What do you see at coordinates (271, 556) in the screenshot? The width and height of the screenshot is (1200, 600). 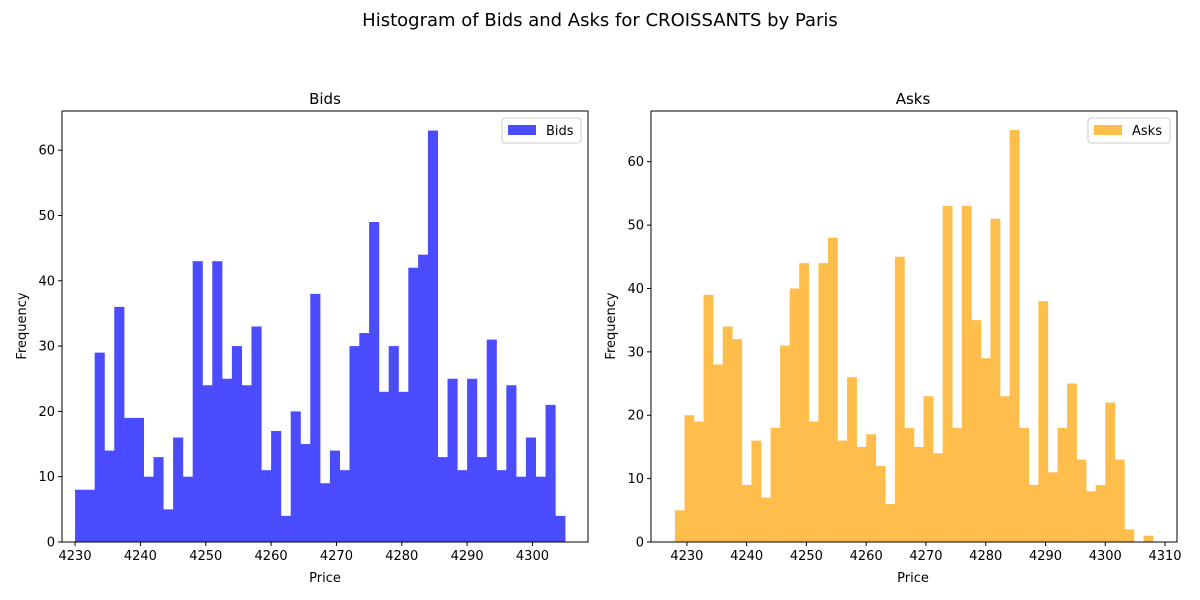 I see `bids-x-tick-label: 4260` at bounding box center [271, 556].